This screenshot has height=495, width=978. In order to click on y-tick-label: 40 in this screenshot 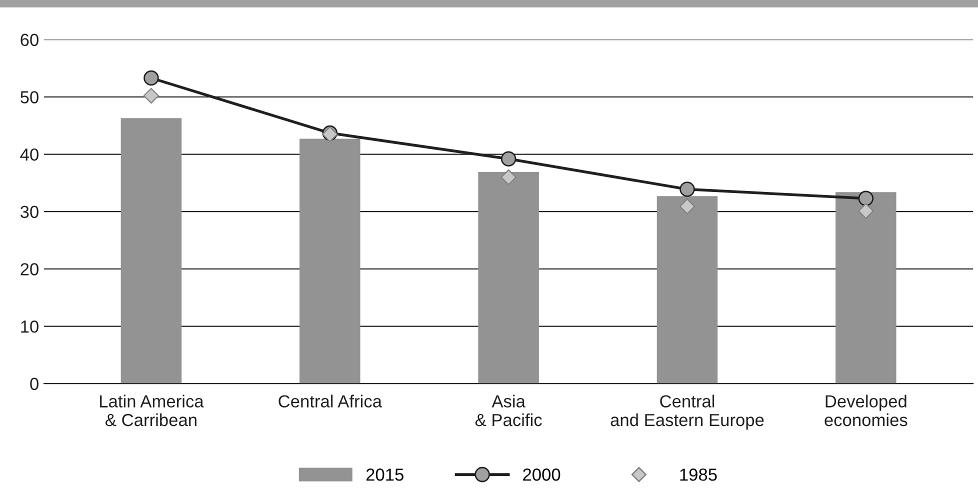, I will do `click(29, 154)`.